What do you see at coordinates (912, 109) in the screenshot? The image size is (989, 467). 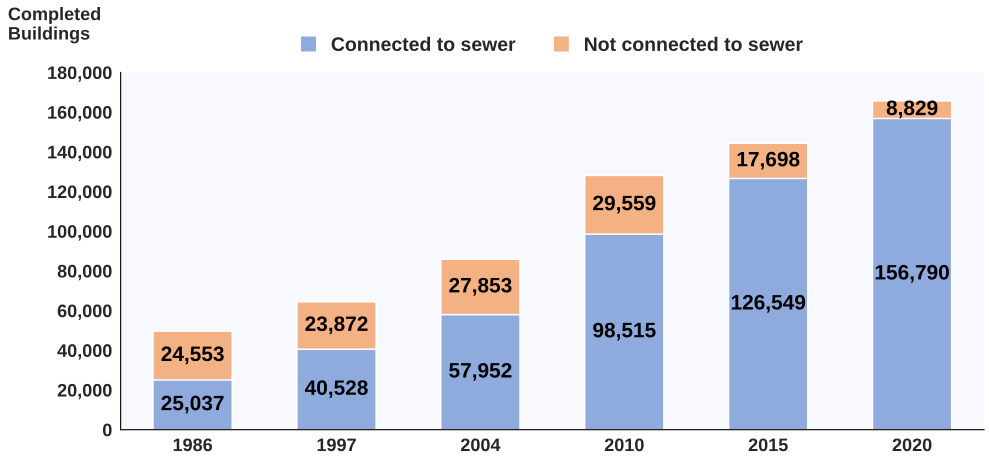 I see `data-label: 8,829` at bounding box center [912, 109].